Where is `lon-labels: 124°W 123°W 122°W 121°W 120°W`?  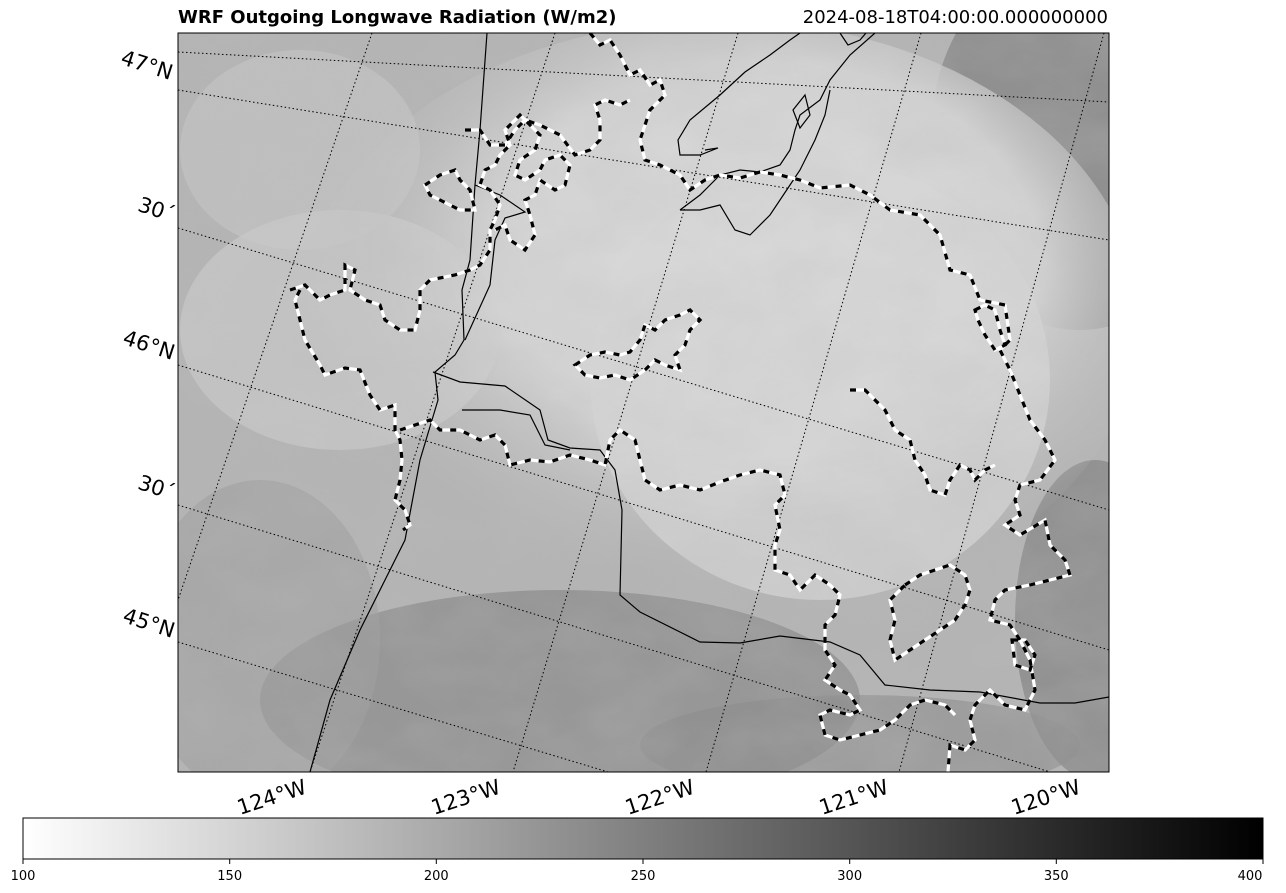 lon-labels: 124°W 123°W 122°W 121°W 120°W is located at coordinates (658, 797).